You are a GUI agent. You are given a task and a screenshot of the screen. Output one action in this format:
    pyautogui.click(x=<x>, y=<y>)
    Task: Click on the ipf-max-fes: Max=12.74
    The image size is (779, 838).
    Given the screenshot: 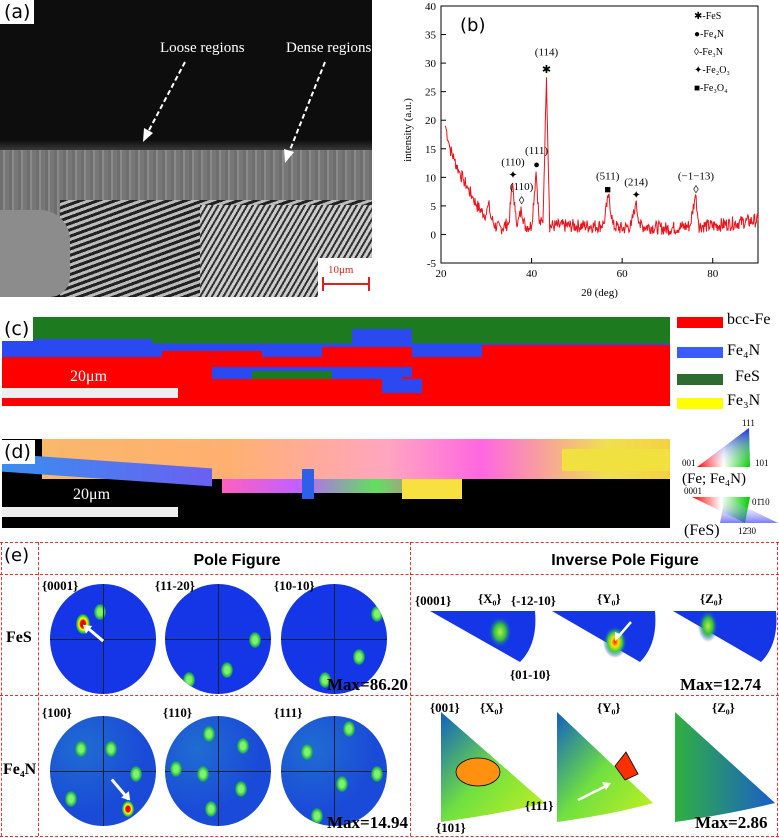 What is the action you would take?
    pyautogui.click(x=720, y=684)
    